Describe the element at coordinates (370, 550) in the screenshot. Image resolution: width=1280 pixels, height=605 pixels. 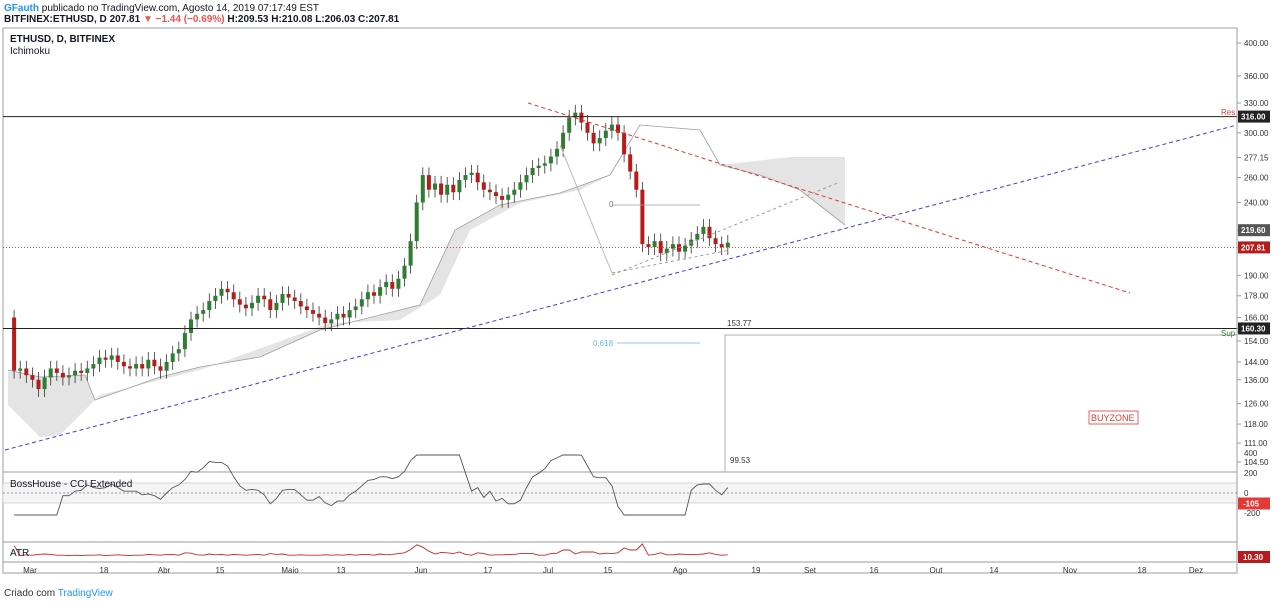
I see `atr-line` at that location.